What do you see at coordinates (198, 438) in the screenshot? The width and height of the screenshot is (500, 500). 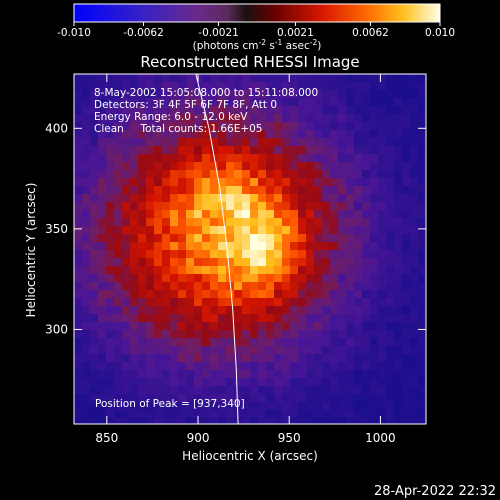 I see `x-tick-label: 900` at bounding box center [198, 438].